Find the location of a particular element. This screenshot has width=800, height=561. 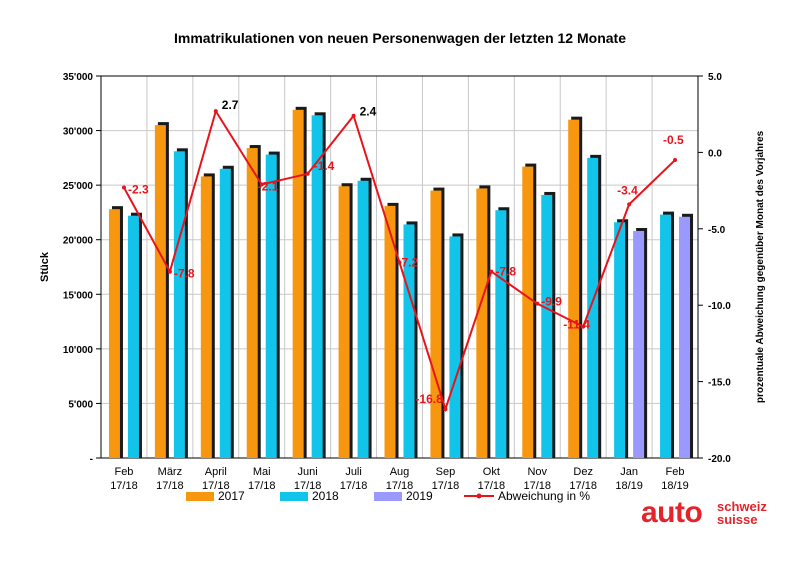

deviation-data-label: -7.2 is located at coordinates (408, 262).